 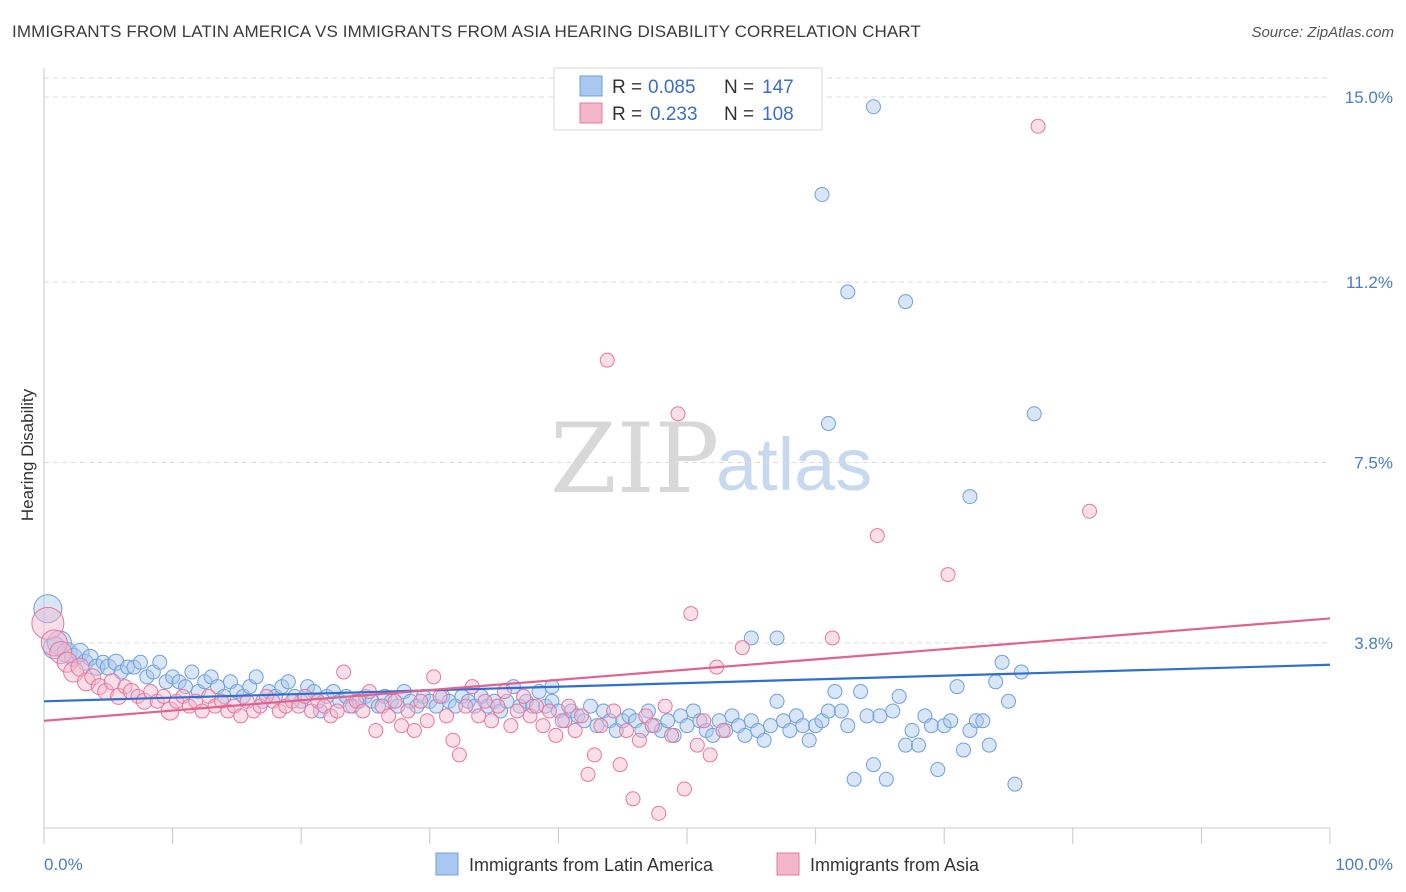 What do you see at coordinates (739, 114) in the screenshot?
I see `stats-n-label-2: N =` at bounding box center [739, 114].